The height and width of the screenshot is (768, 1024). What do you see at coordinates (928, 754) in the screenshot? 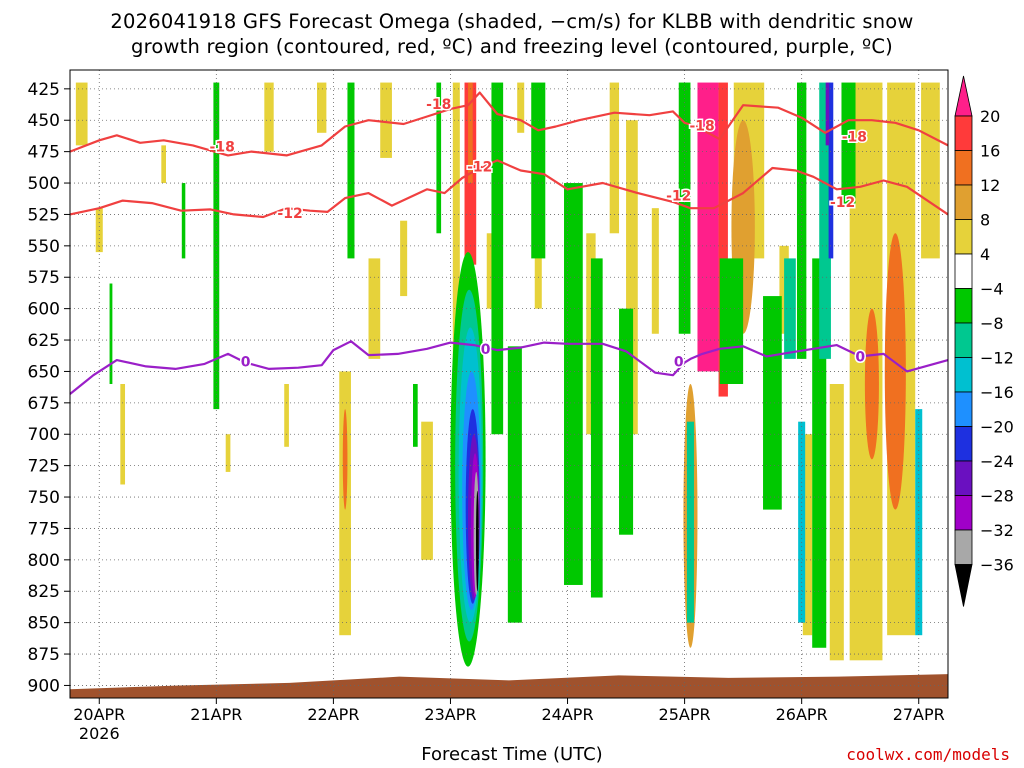
I see `credit-link: coolwx.com/models` at bounding box center [928, 754].